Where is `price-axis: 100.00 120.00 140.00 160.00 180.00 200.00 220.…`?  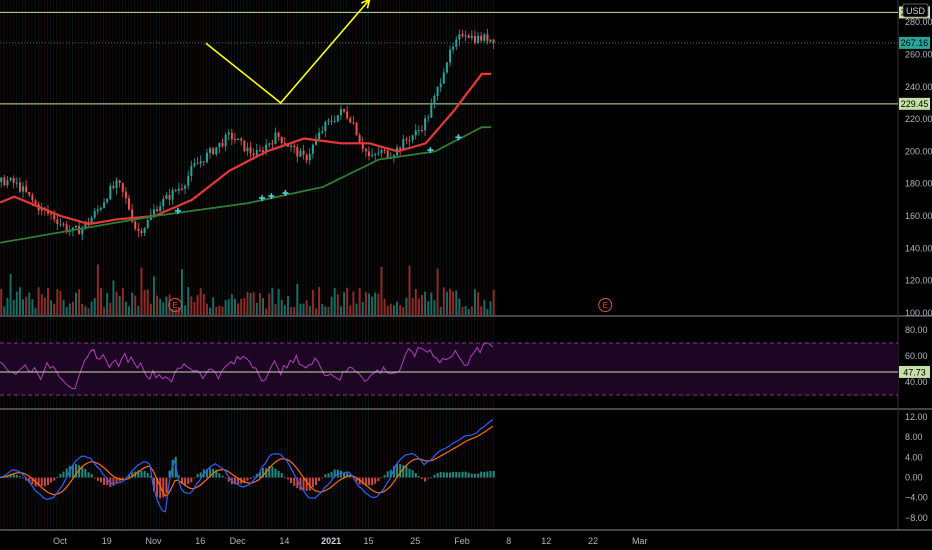 price-axis: 100.00 120.00 140.00 160.00 180.00 200.00 220.… is located at coordinates (918, 167).